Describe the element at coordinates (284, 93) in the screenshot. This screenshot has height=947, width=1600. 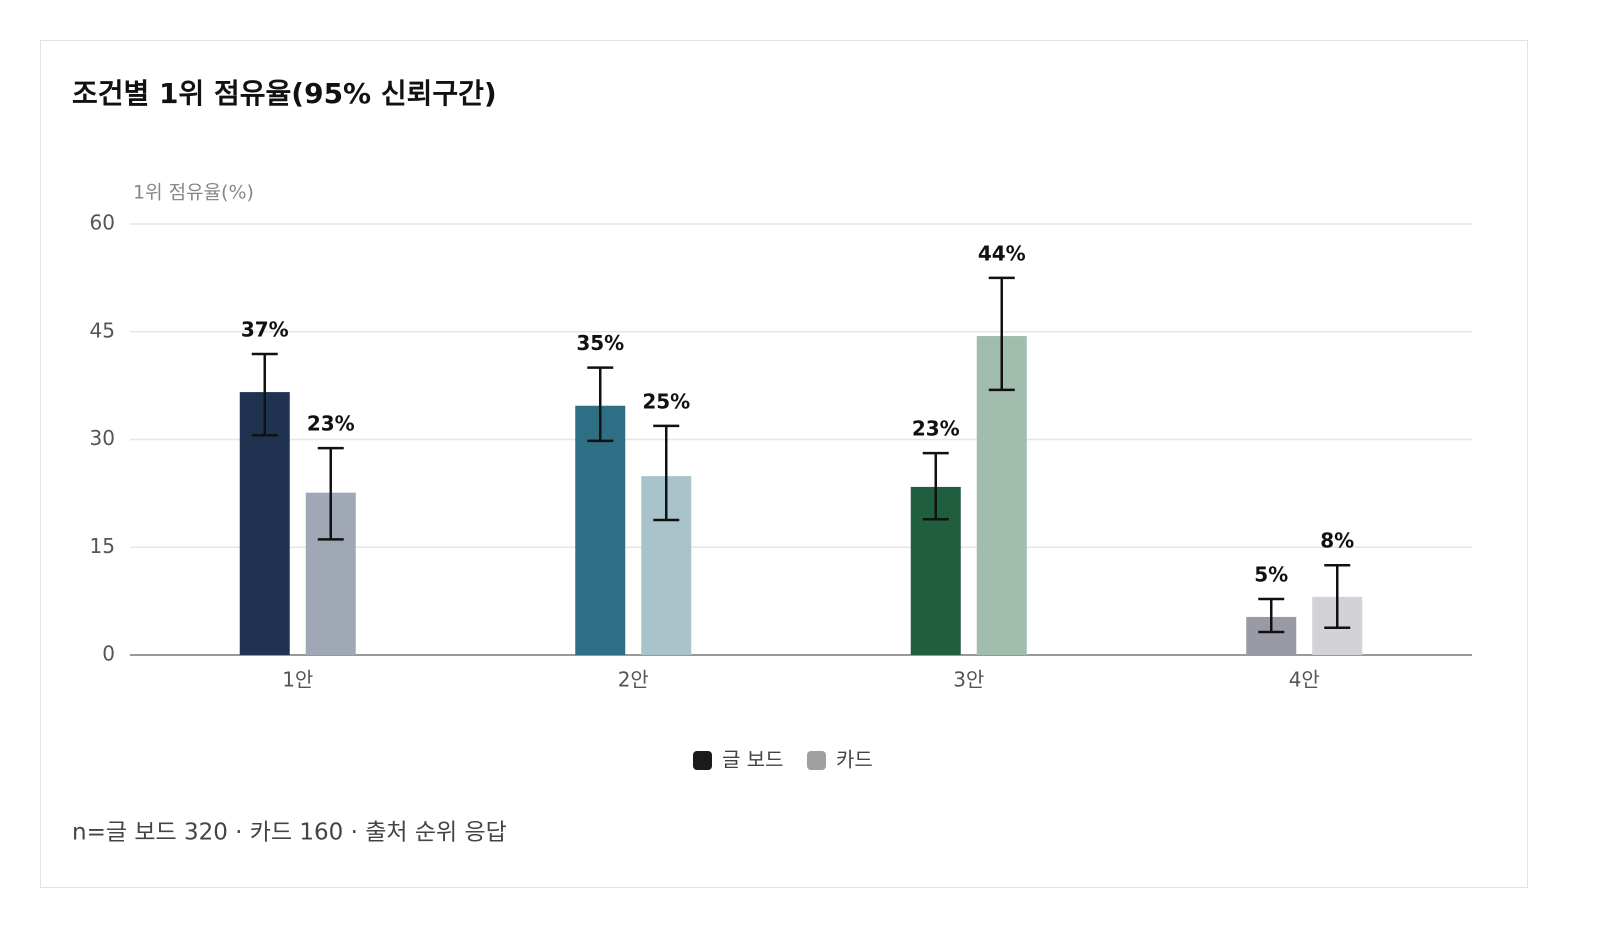
I see `chart-title: 조건별 1위 점유율(95% 신뢰구간)` at that location.